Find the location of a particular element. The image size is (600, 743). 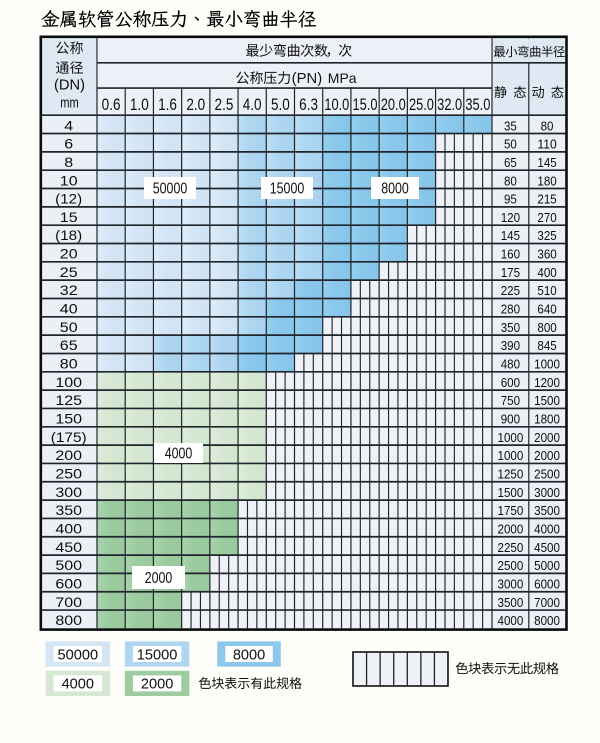

svg-text: 270 is located at coordinates (546, 217).